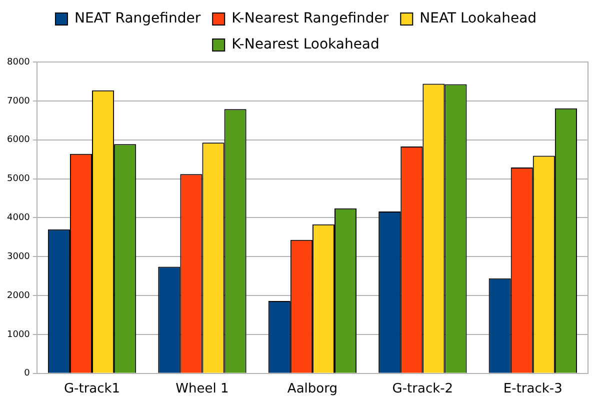  I want to click on x-tick-label: Wheel 1, so click(202, 389).